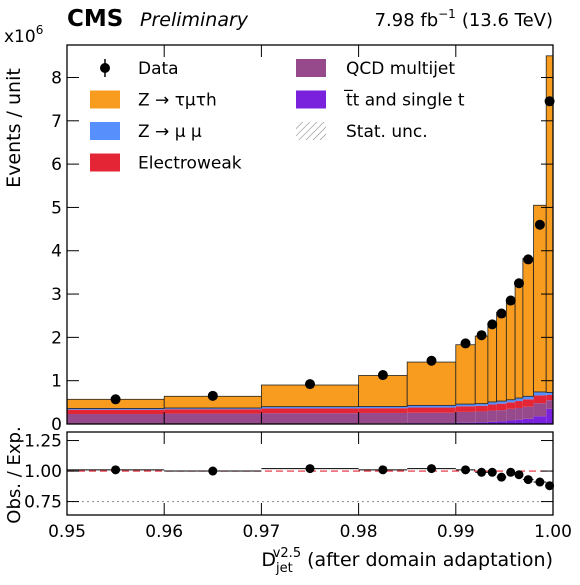 The height and width of the screenshot is (585, 580). I want to click on plot-frame, so click(310, 473).